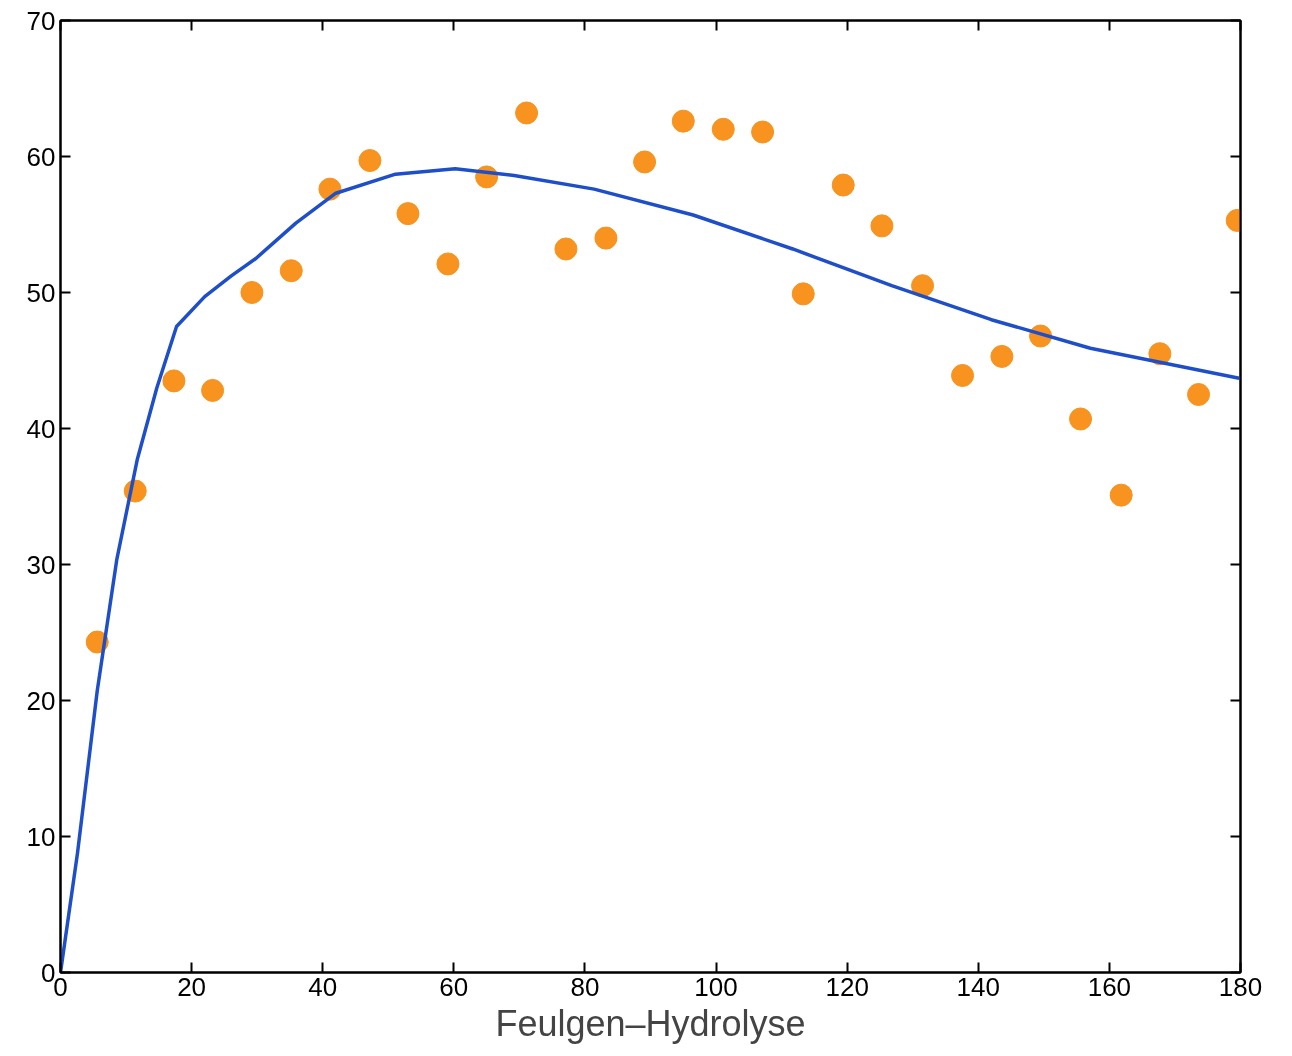 This screenshot has height=1056, width=1292. What do you see at coordinates (978, 986) in the screenshot?
I see `x-tick-label: 140` at bounding box center [978, 986].